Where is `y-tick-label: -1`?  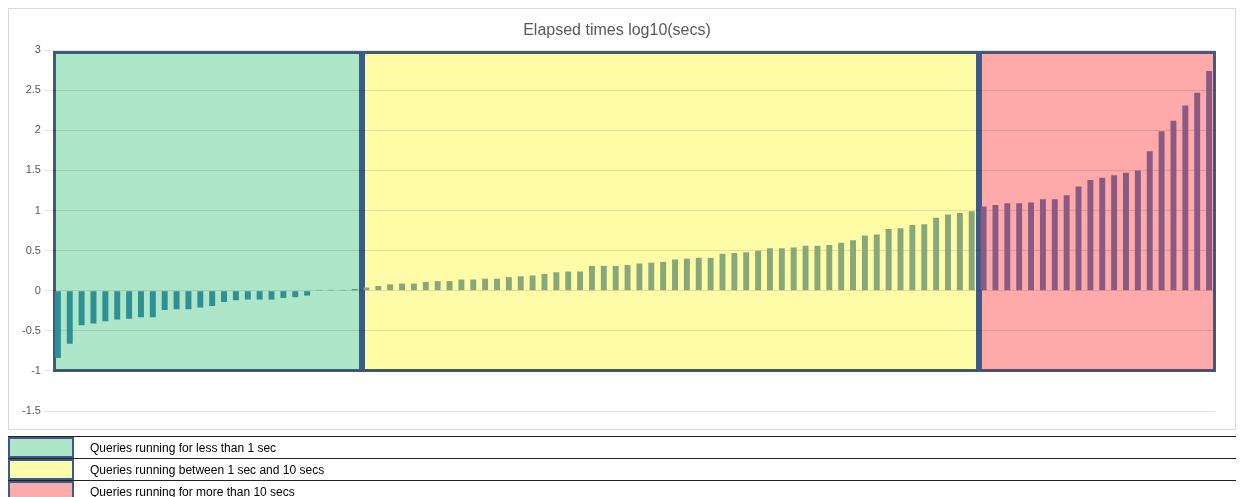
y-tick-label: -1 is located at coordinates (36, 369).